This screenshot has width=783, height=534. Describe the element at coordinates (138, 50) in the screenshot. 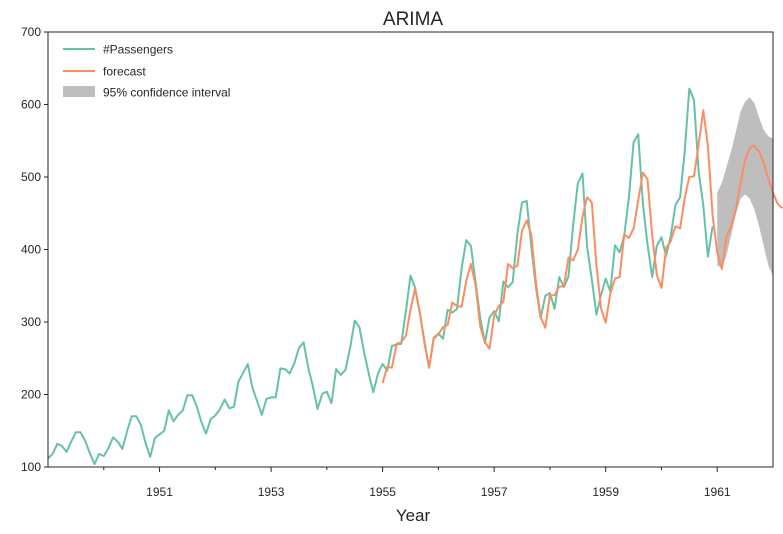

I see `legend-passengers-label: #Passengers` at that location.